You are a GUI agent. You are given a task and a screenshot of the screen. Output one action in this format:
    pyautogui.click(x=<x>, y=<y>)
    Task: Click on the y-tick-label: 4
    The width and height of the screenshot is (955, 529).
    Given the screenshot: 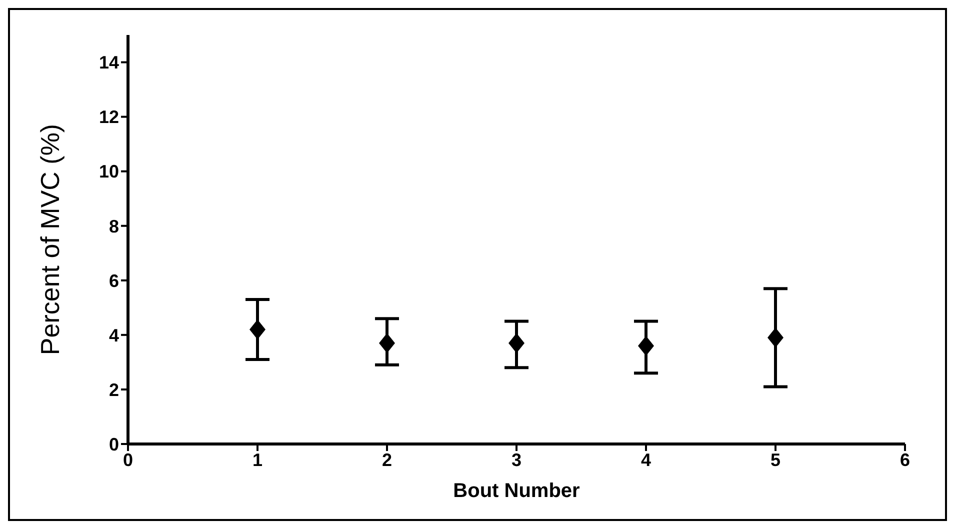 What is the action you would take?
    pyautogui.click(x=113, y=335)
    